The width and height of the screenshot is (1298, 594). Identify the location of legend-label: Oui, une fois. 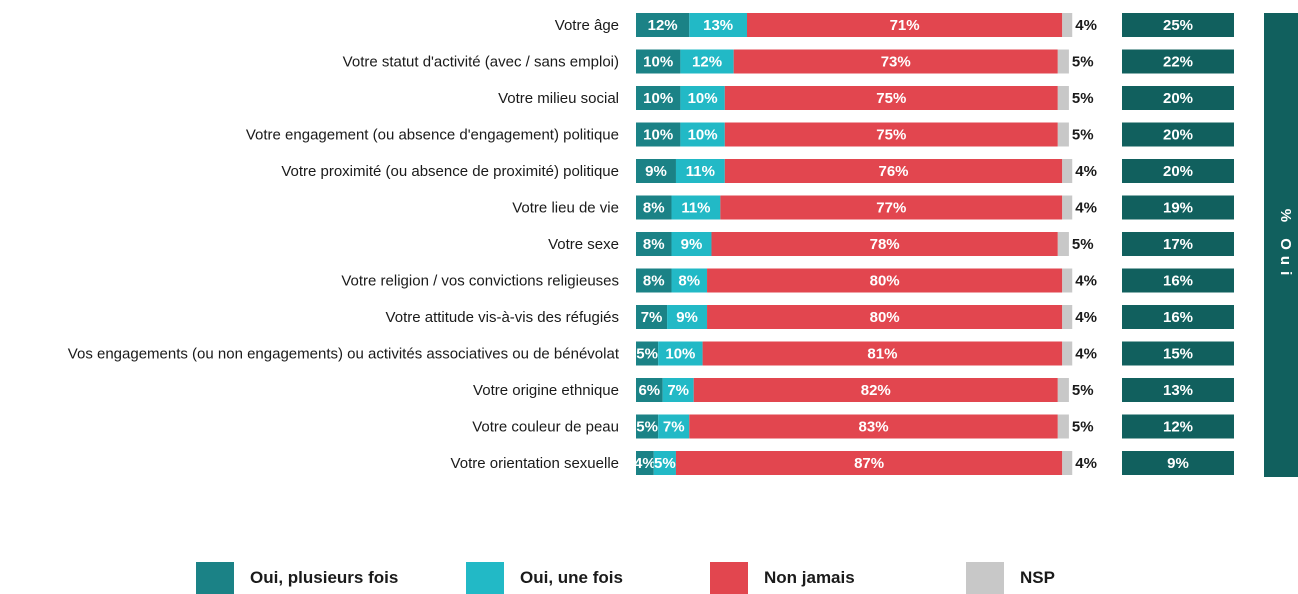
(571, 577).